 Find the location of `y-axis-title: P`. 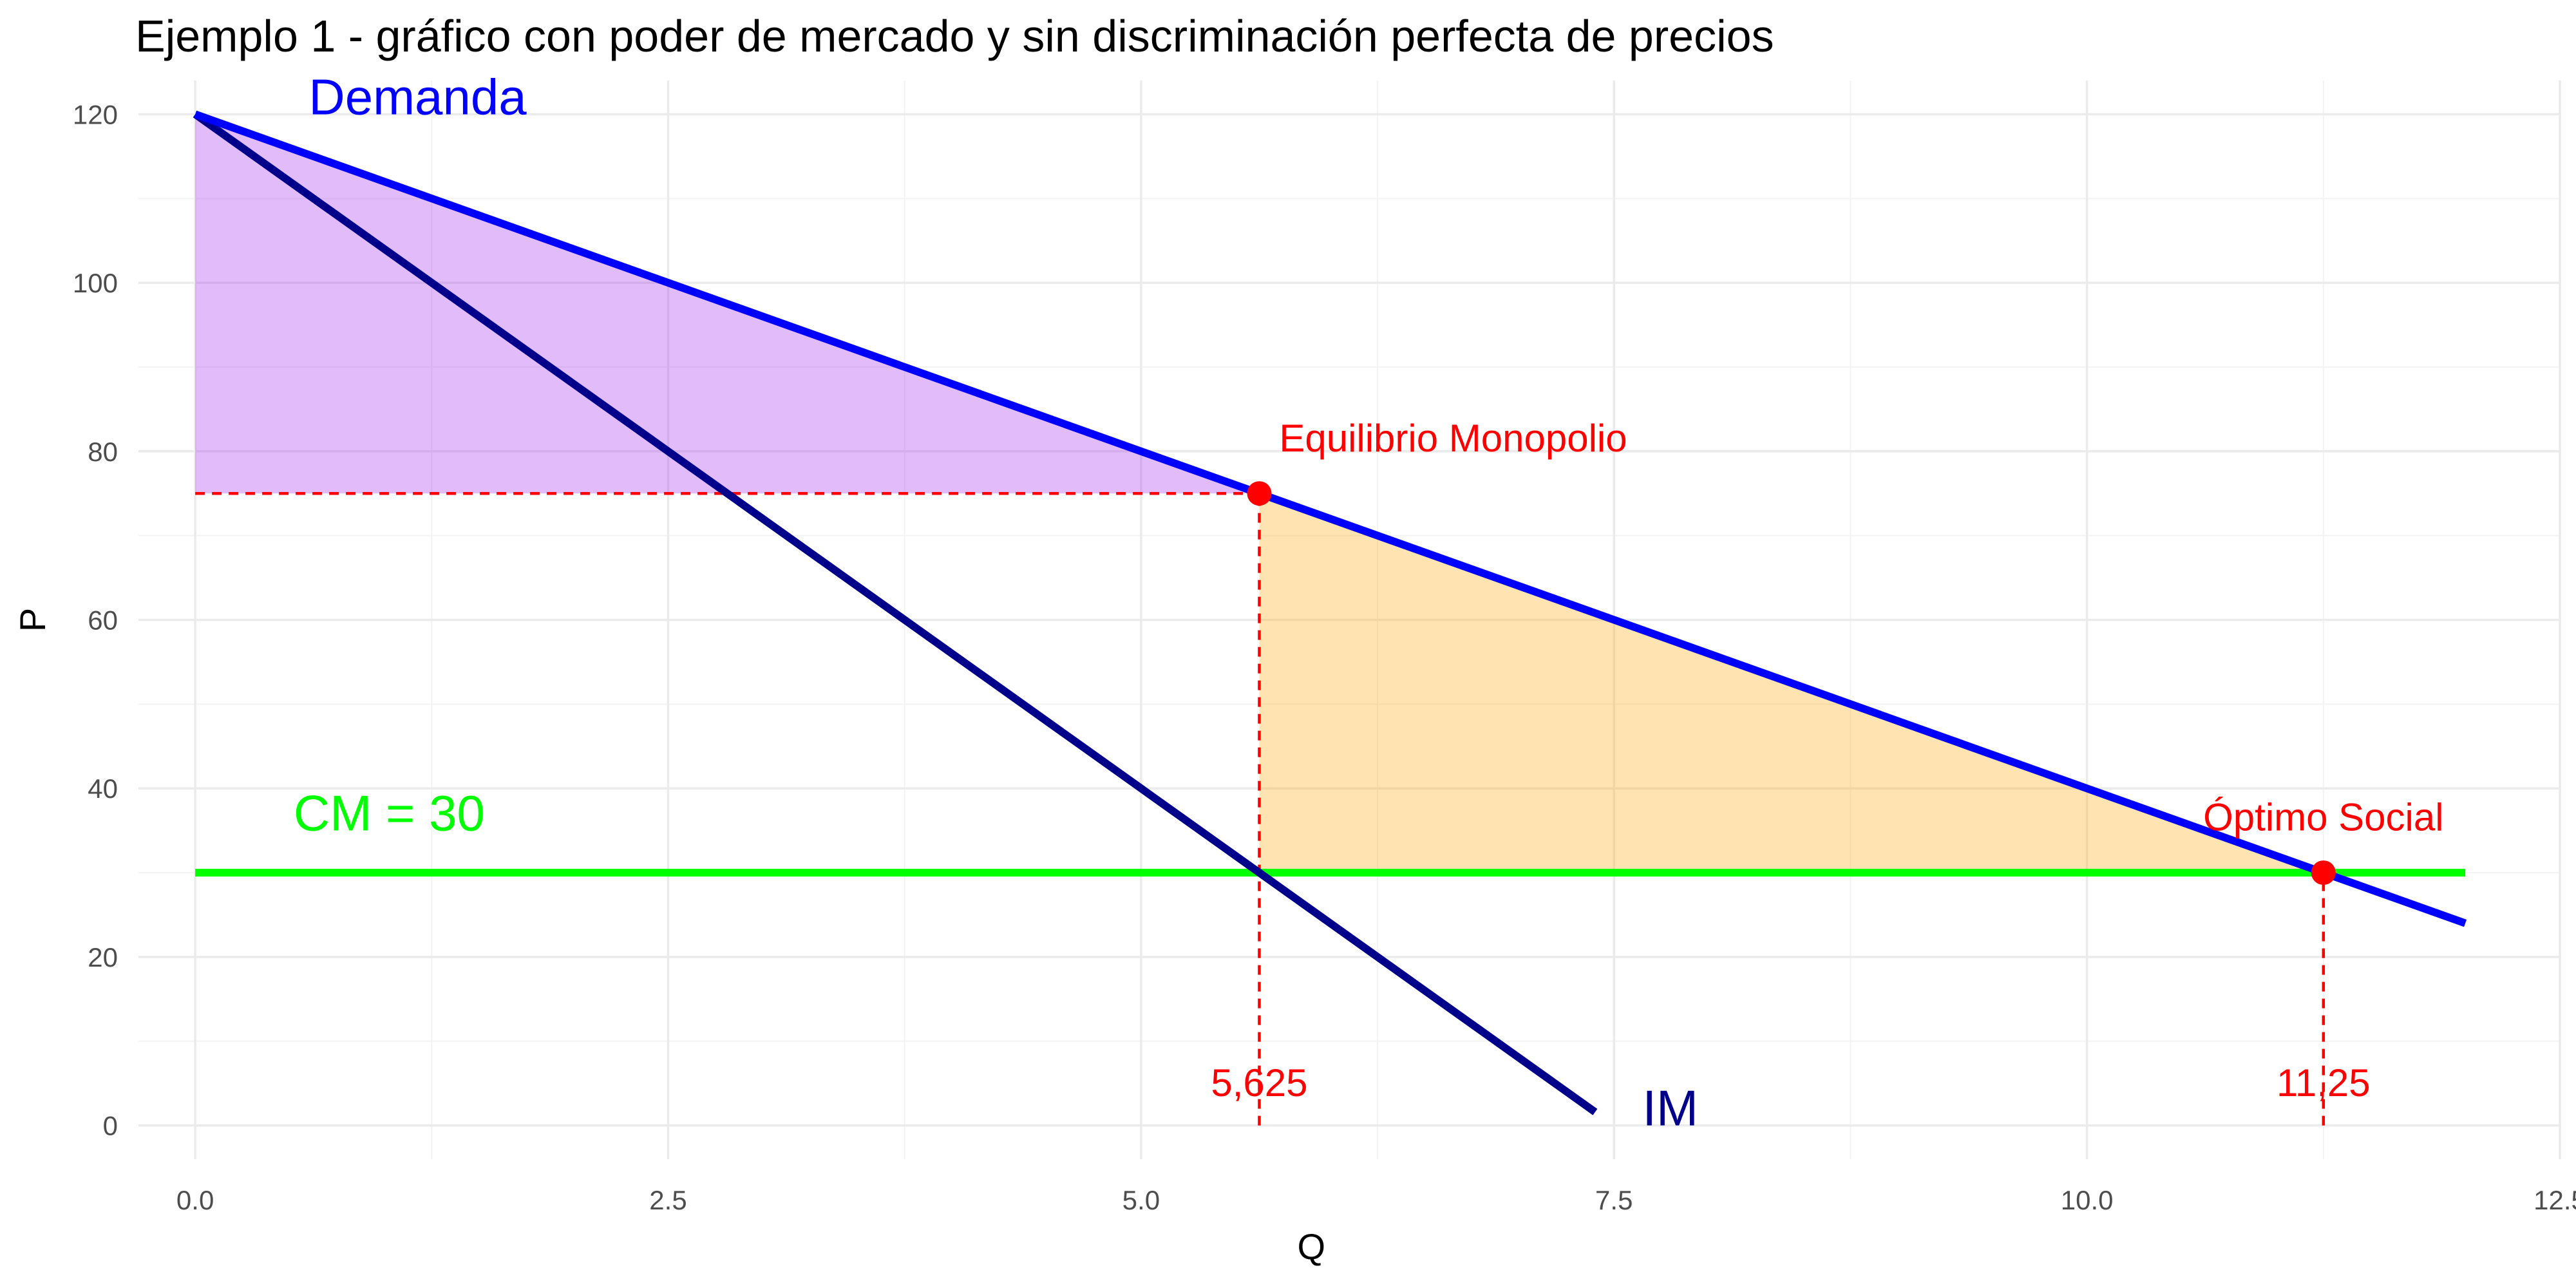

y-axis-title: P is located at coordinates (32, 620).